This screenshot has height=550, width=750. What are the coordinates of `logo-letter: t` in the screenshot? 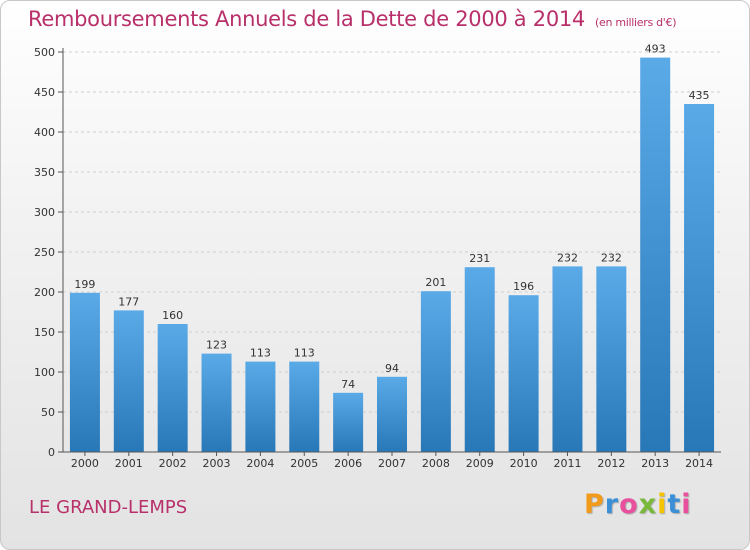 It's located at (674, 504).